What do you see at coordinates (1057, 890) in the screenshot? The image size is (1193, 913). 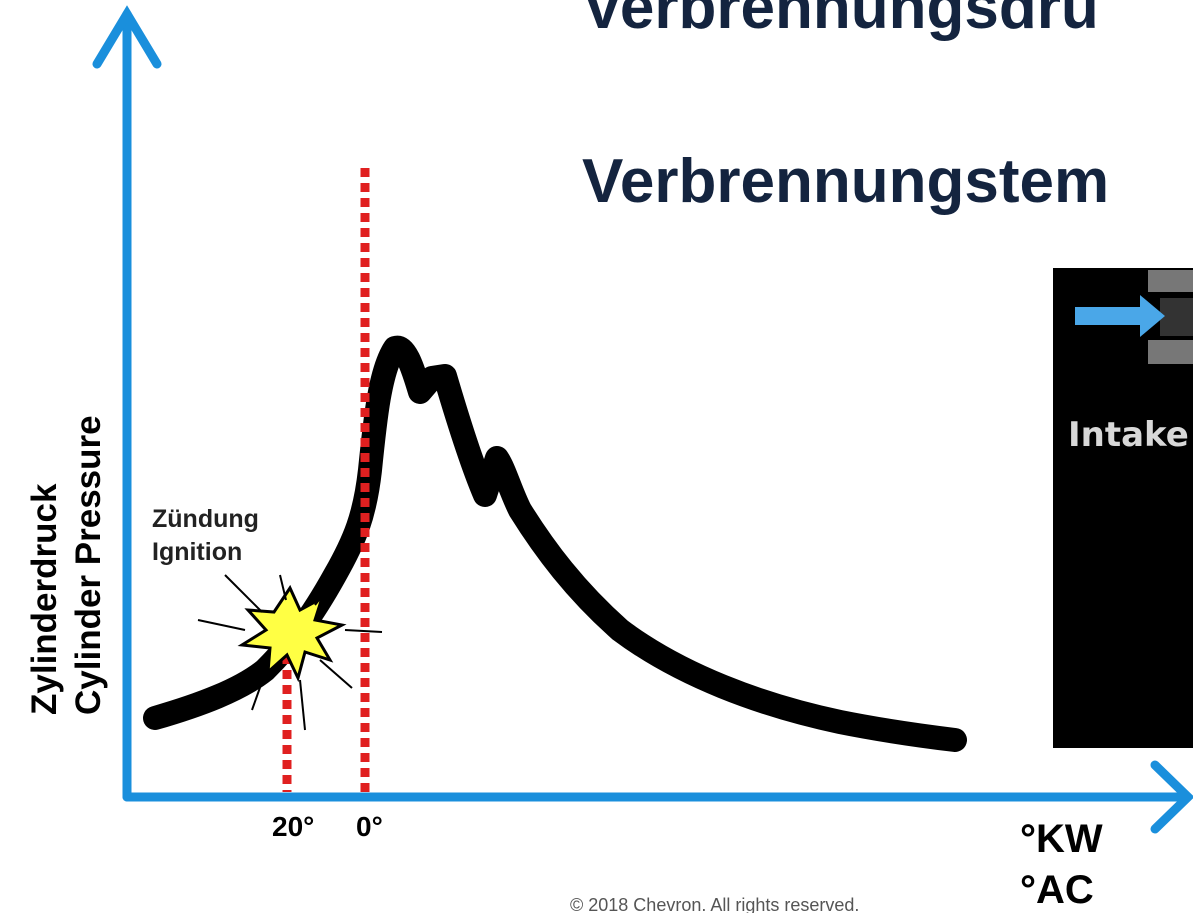 I see `x-axis-unit: °AC` at bounding box center [1057, 890].